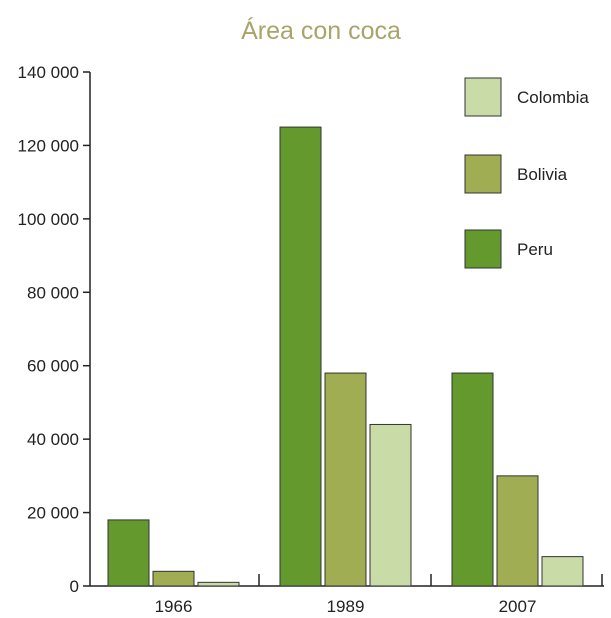  I want to click on legend-label-bolivia: Bolivia, so click(542, 174).